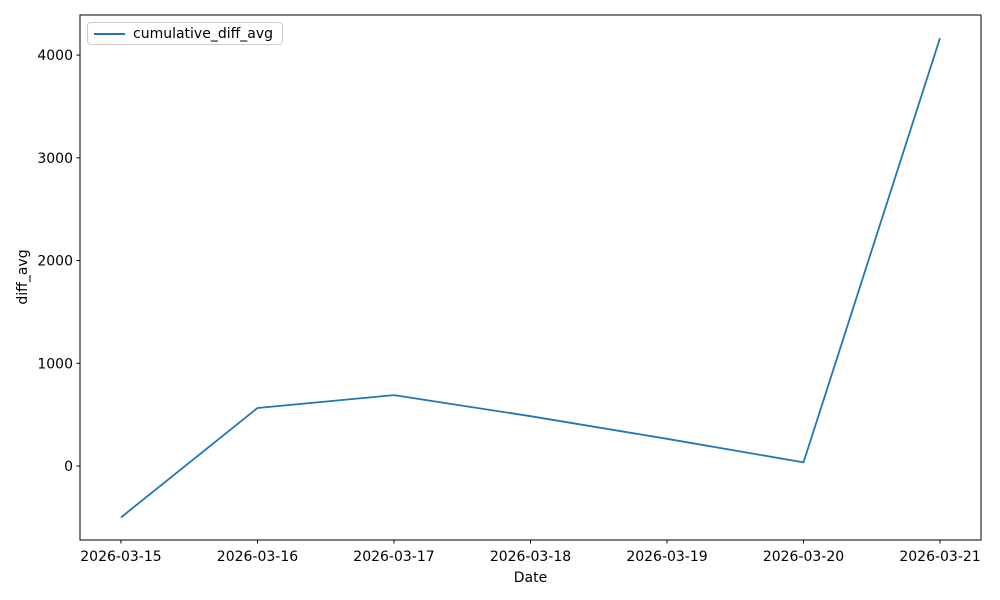  What do you see at coordinates (55, 159) in the screenshot?
I see `y-tick-label: 3000` at bounding box center [55, 159].